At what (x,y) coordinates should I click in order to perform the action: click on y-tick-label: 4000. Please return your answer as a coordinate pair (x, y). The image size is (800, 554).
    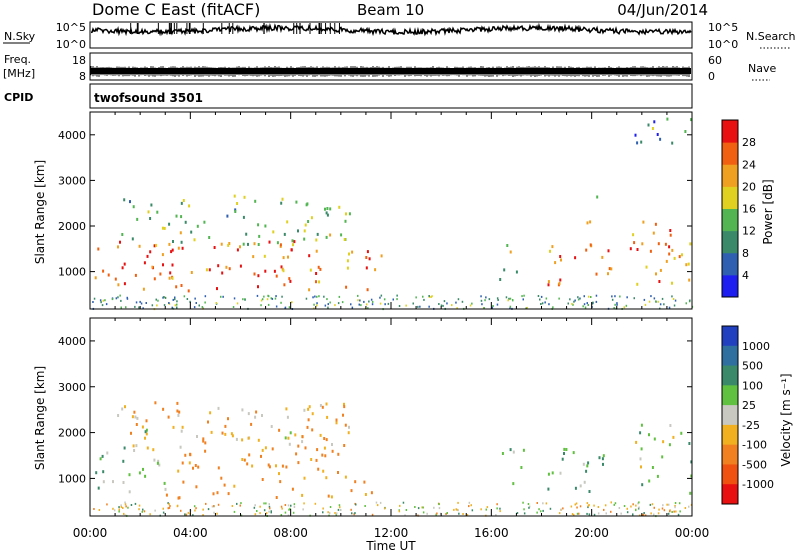
    Looking at the image, I should click on (72, 341).